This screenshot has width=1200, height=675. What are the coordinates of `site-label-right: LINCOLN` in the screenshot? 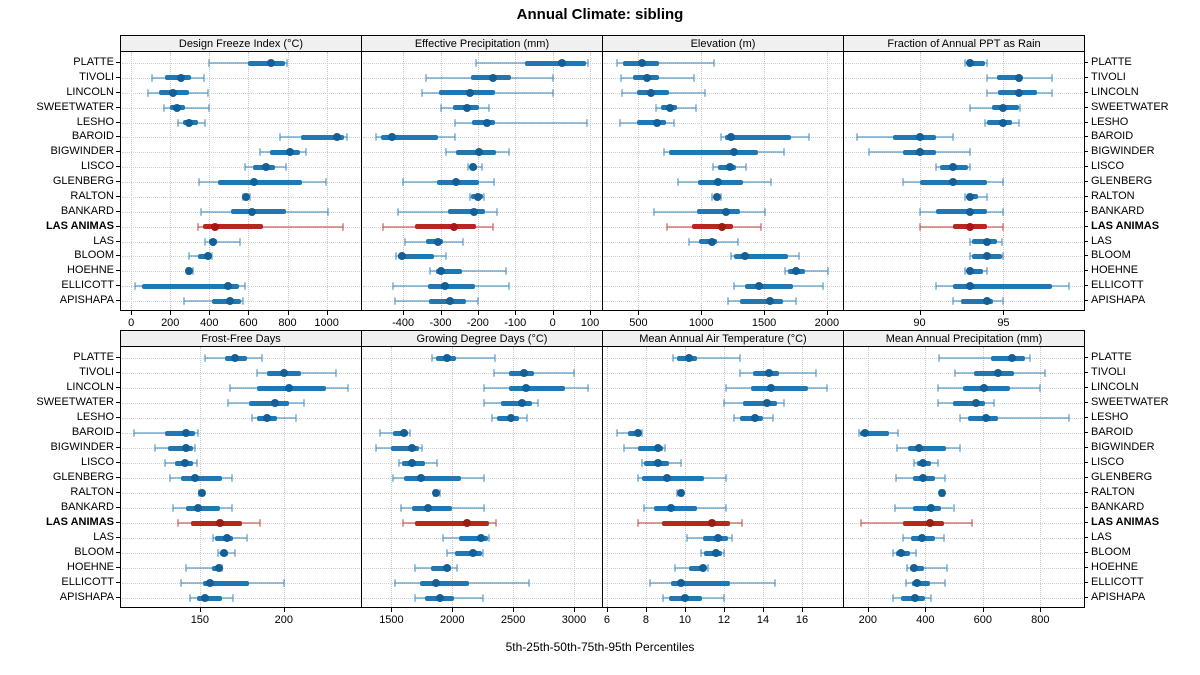 It's located at (1115, 91).